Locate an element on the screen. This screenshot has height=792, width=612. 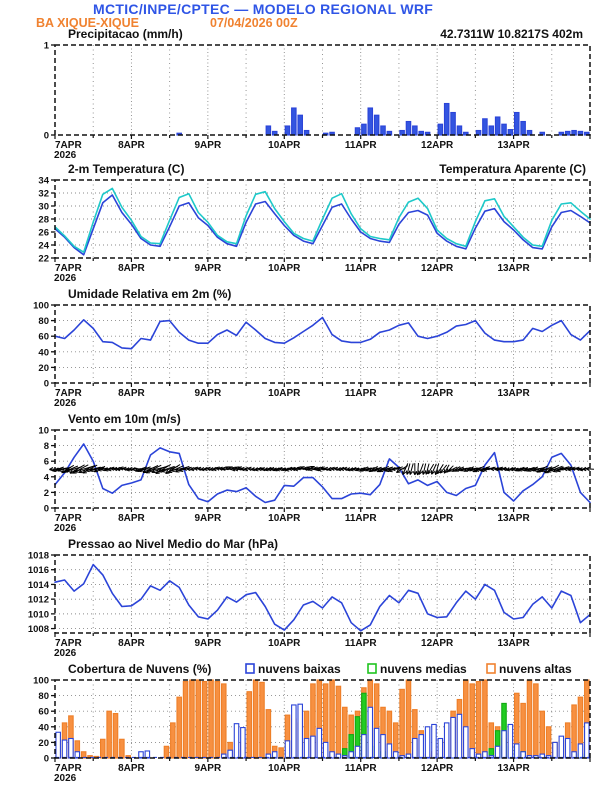
svg-text: Cobertura de Nuvens (%) is located at coordinates (139, 669).